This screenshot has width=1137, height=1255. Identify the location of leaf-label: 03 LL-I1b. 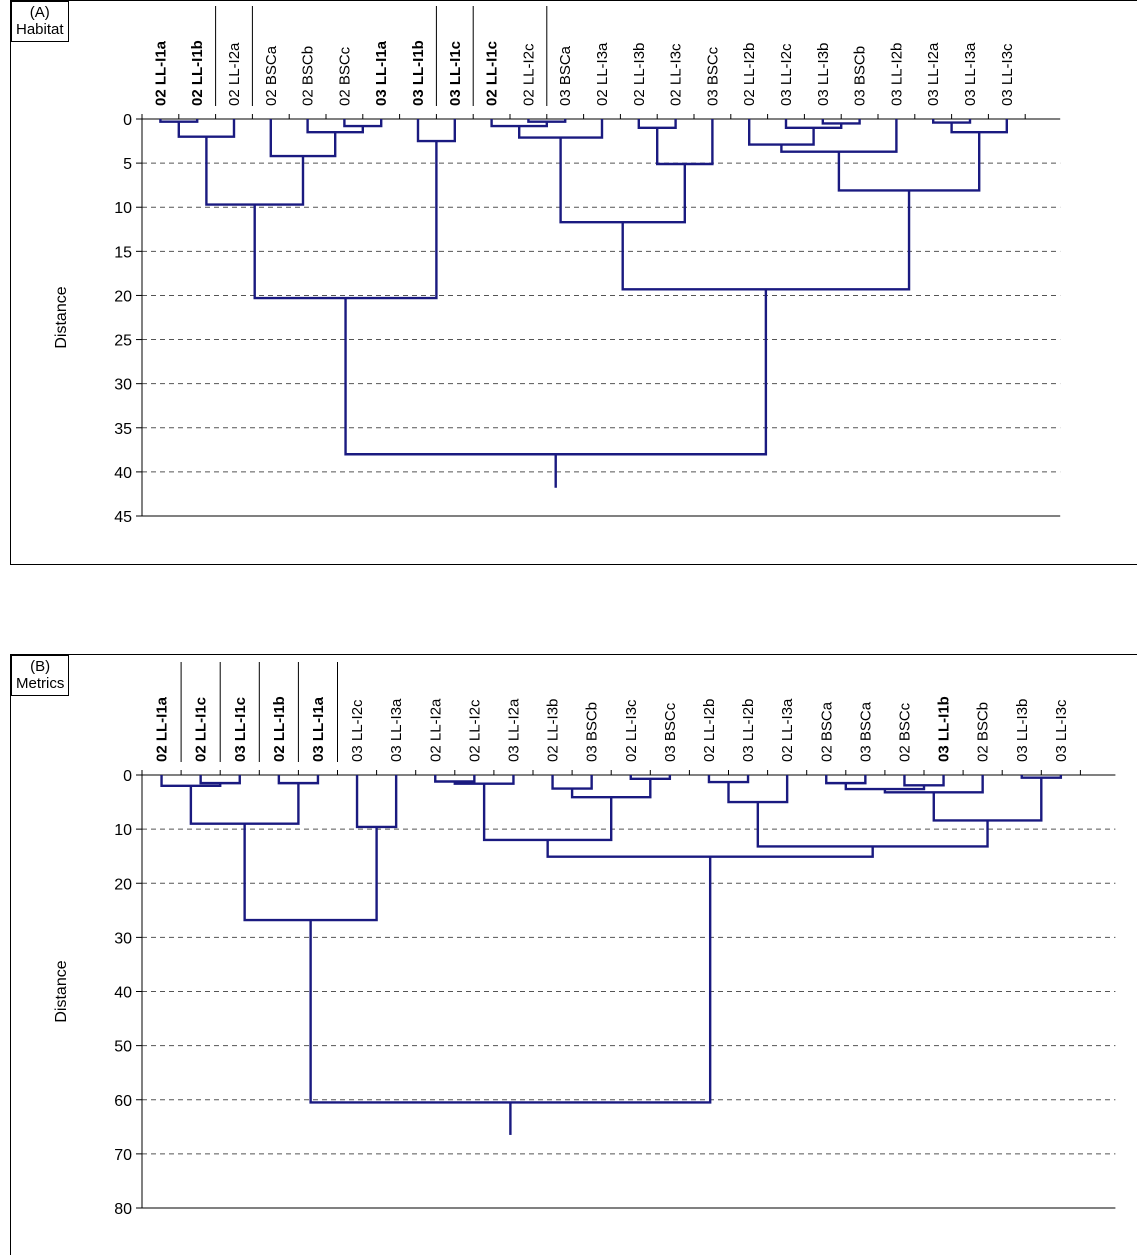
(944, 729).